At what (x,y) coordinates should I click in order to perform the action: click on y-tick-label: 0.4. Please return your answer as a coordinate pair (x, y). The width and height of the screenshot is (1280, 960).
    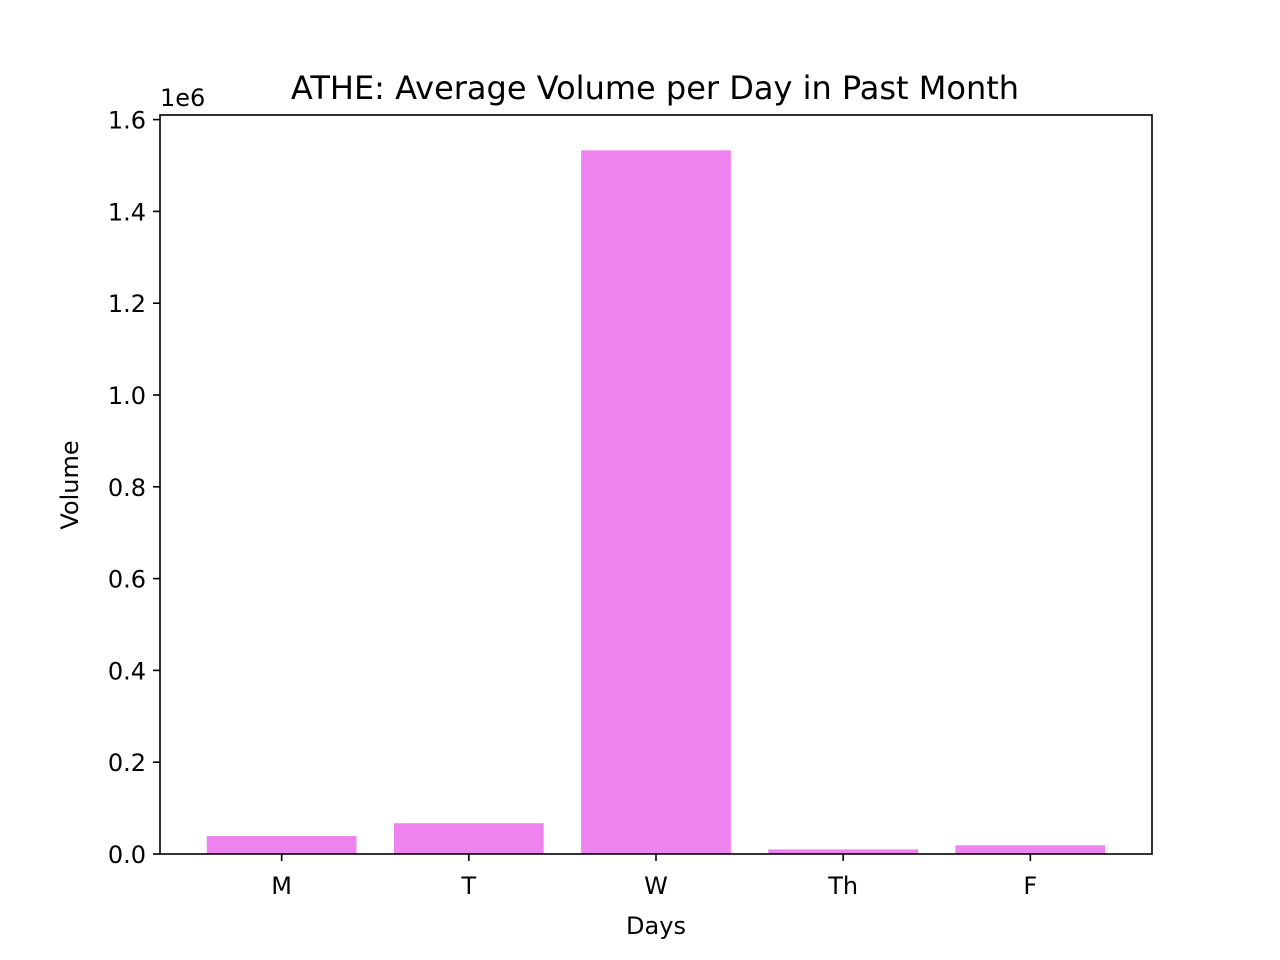
    Looking at the image, I should click on (127, 671).